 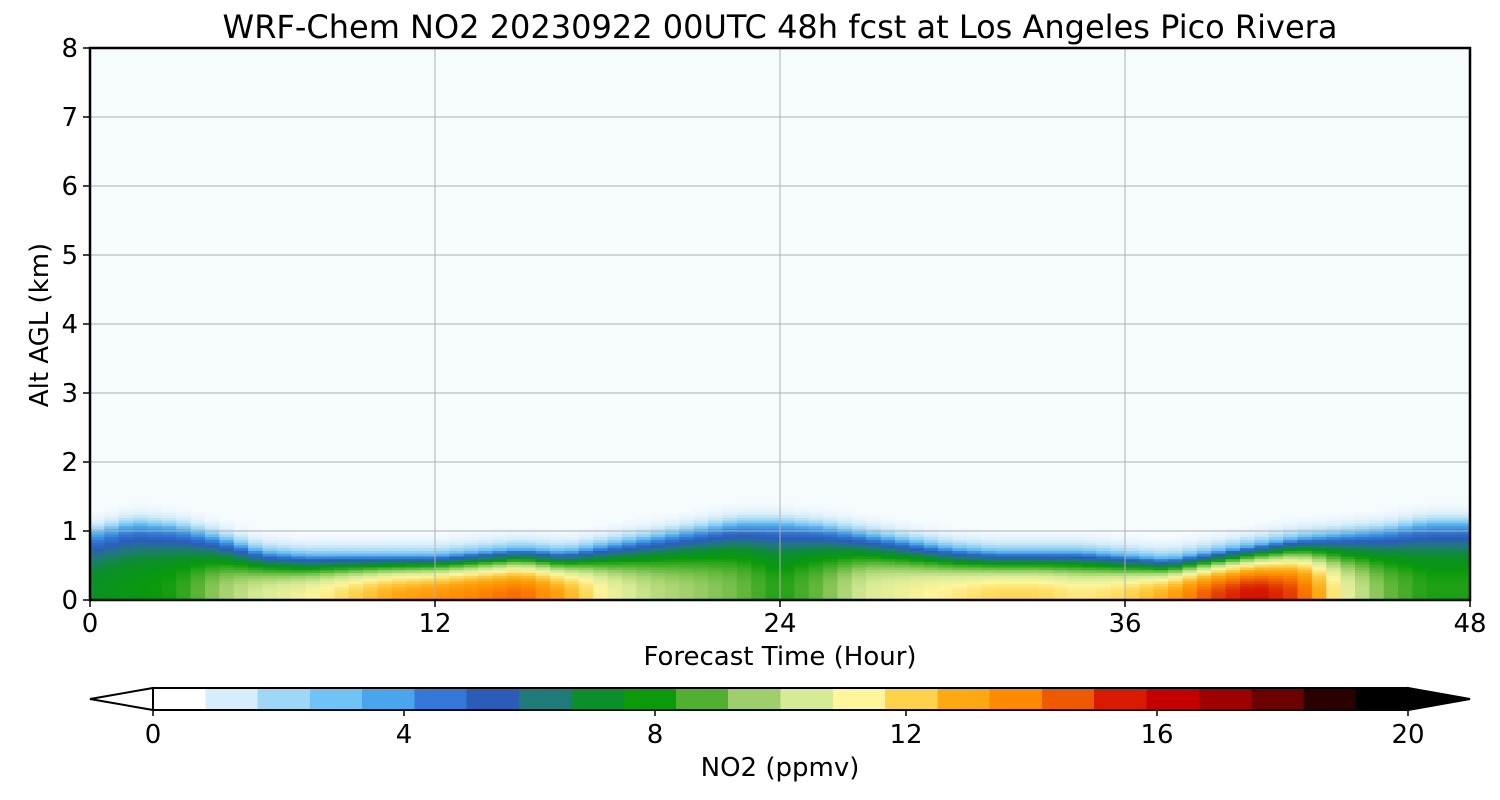 I want to click on y-tick-label: 5, so click(x=69, y=256).